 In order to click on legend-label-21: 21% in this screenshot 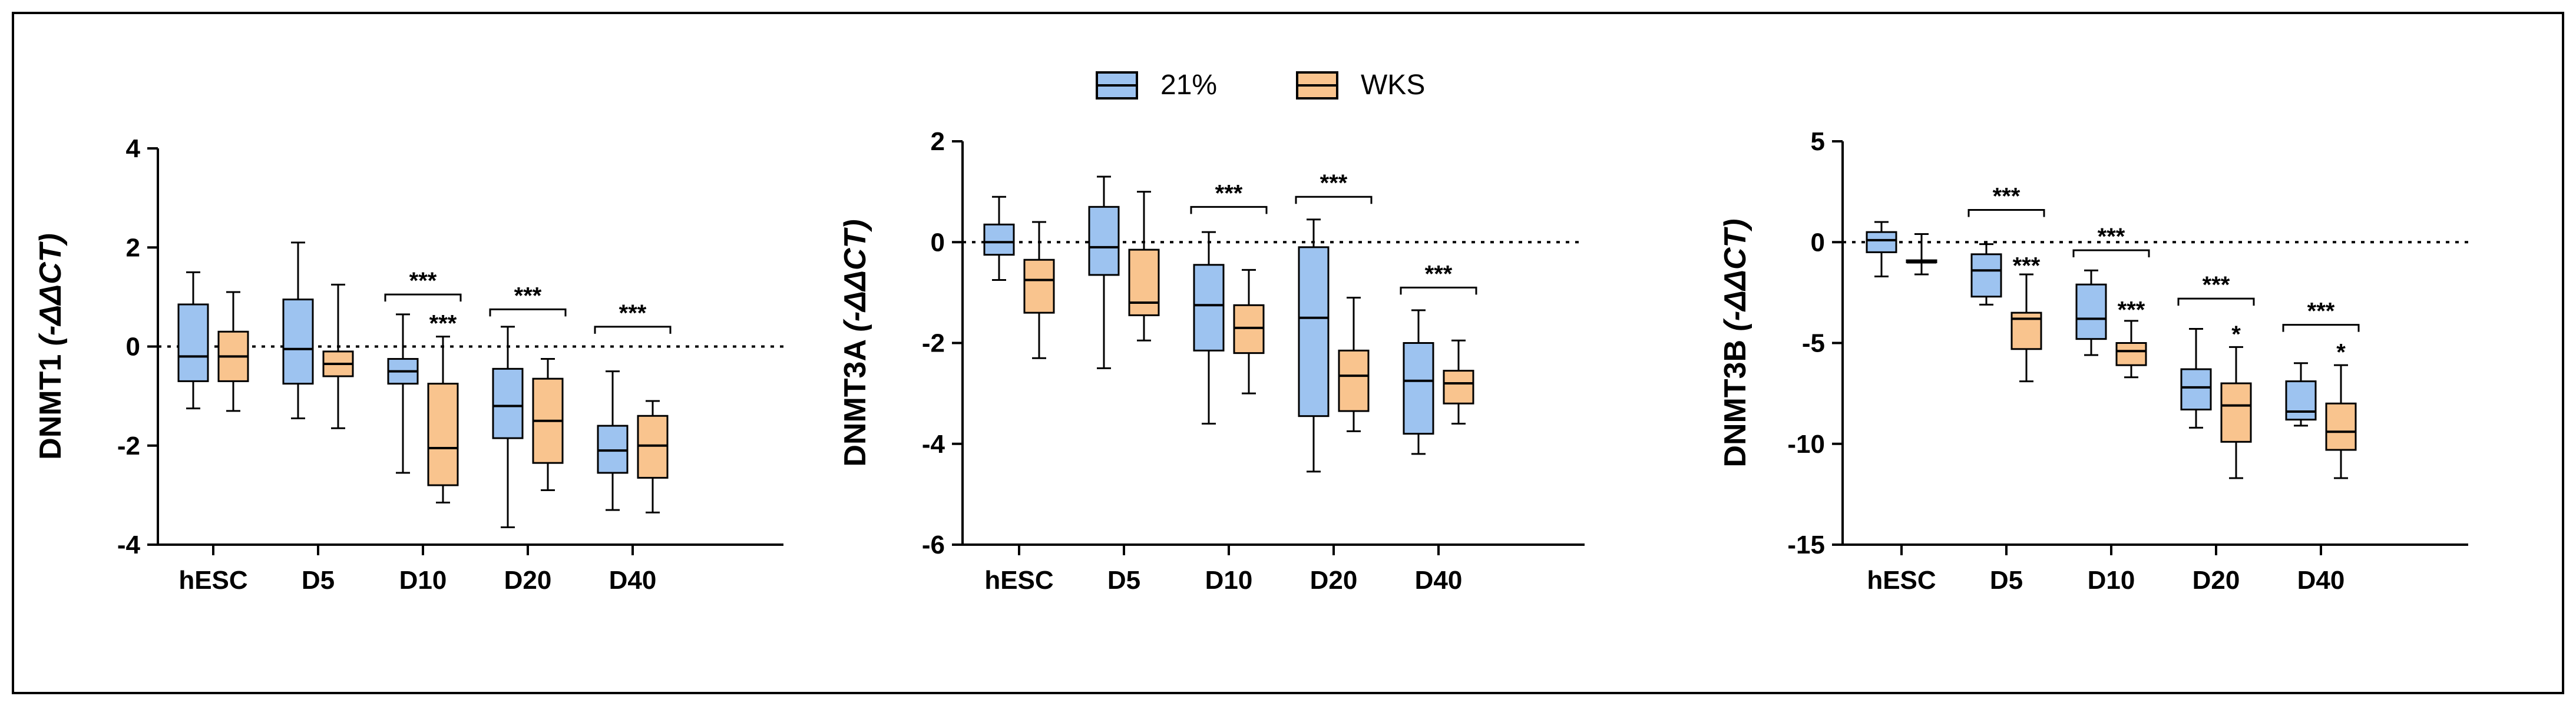, I will do `click(1189, 85)`.